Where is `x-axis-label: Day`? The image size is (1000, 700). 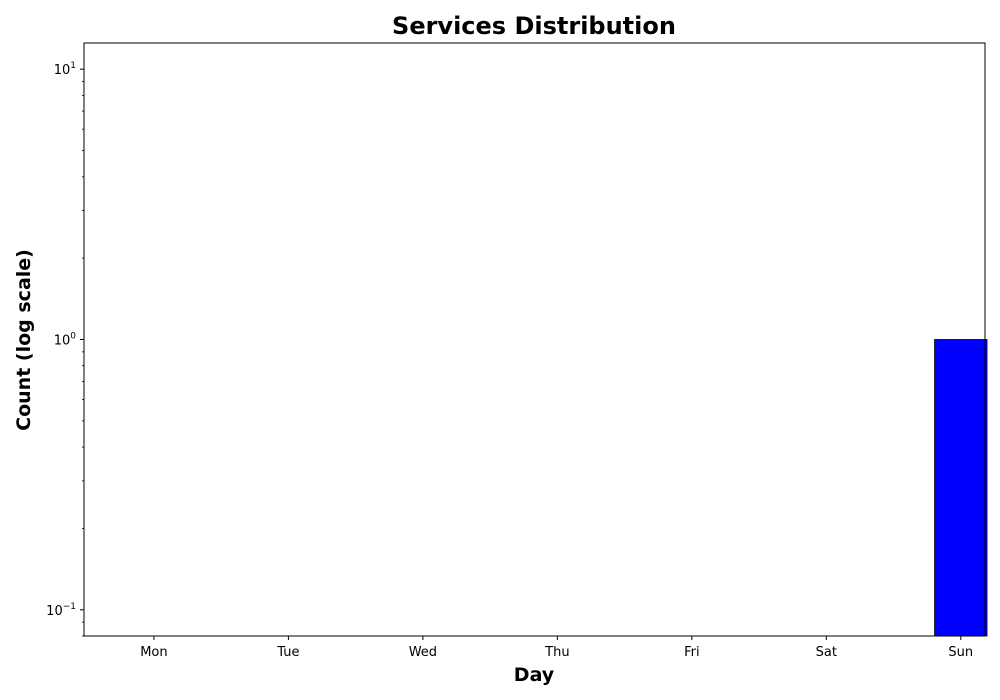
x-axis-label: Day is located at coordinates (534, 675).